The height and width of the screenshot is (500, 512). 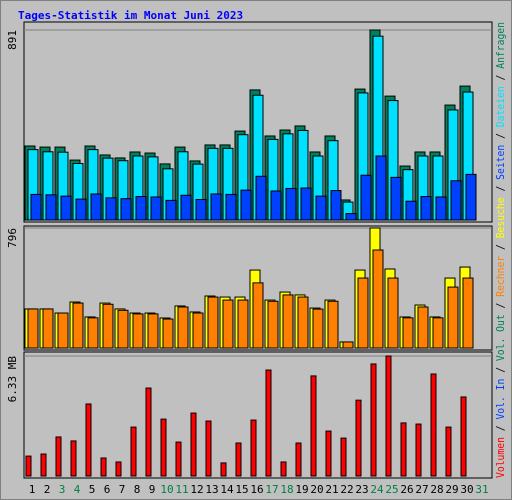 I want to click on x-tick-label: 27, so click(x=421, y=489).